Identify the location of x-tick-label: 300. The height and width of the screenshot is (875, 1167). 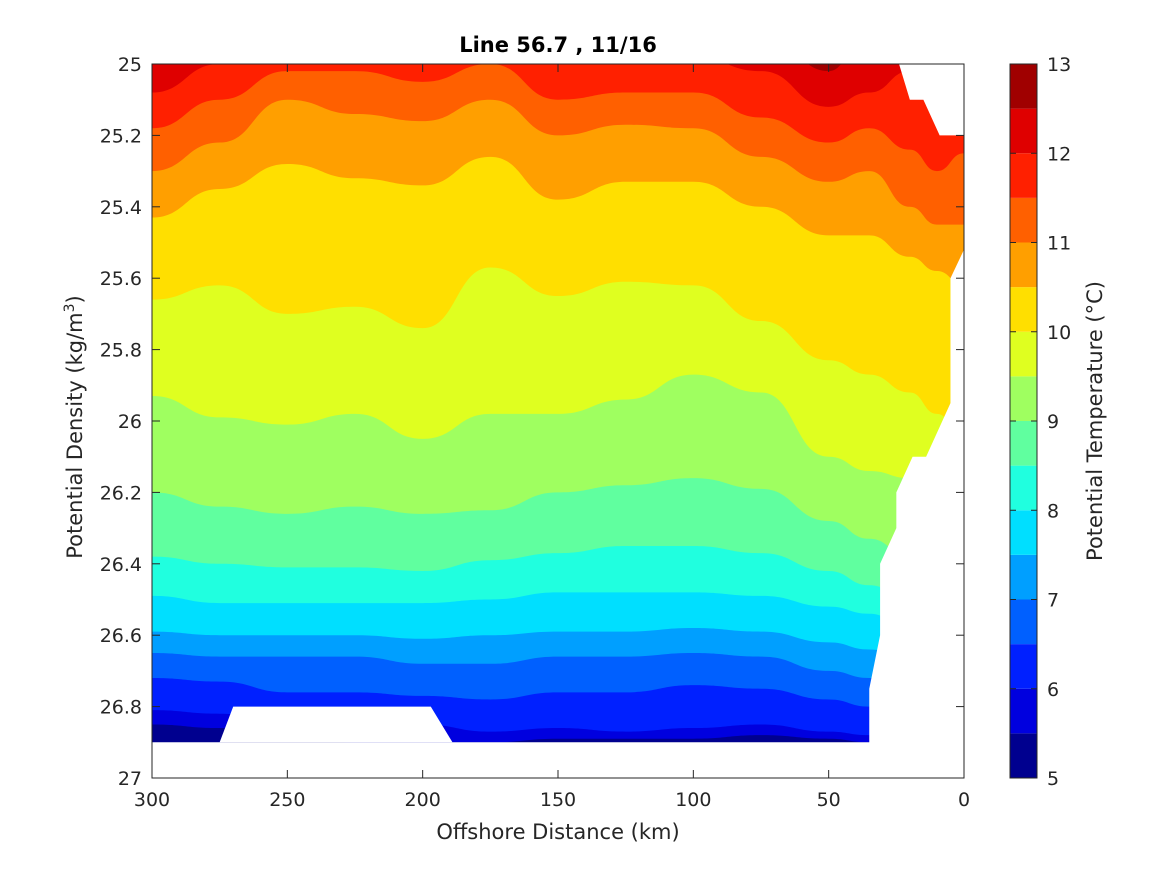
(152, 800).